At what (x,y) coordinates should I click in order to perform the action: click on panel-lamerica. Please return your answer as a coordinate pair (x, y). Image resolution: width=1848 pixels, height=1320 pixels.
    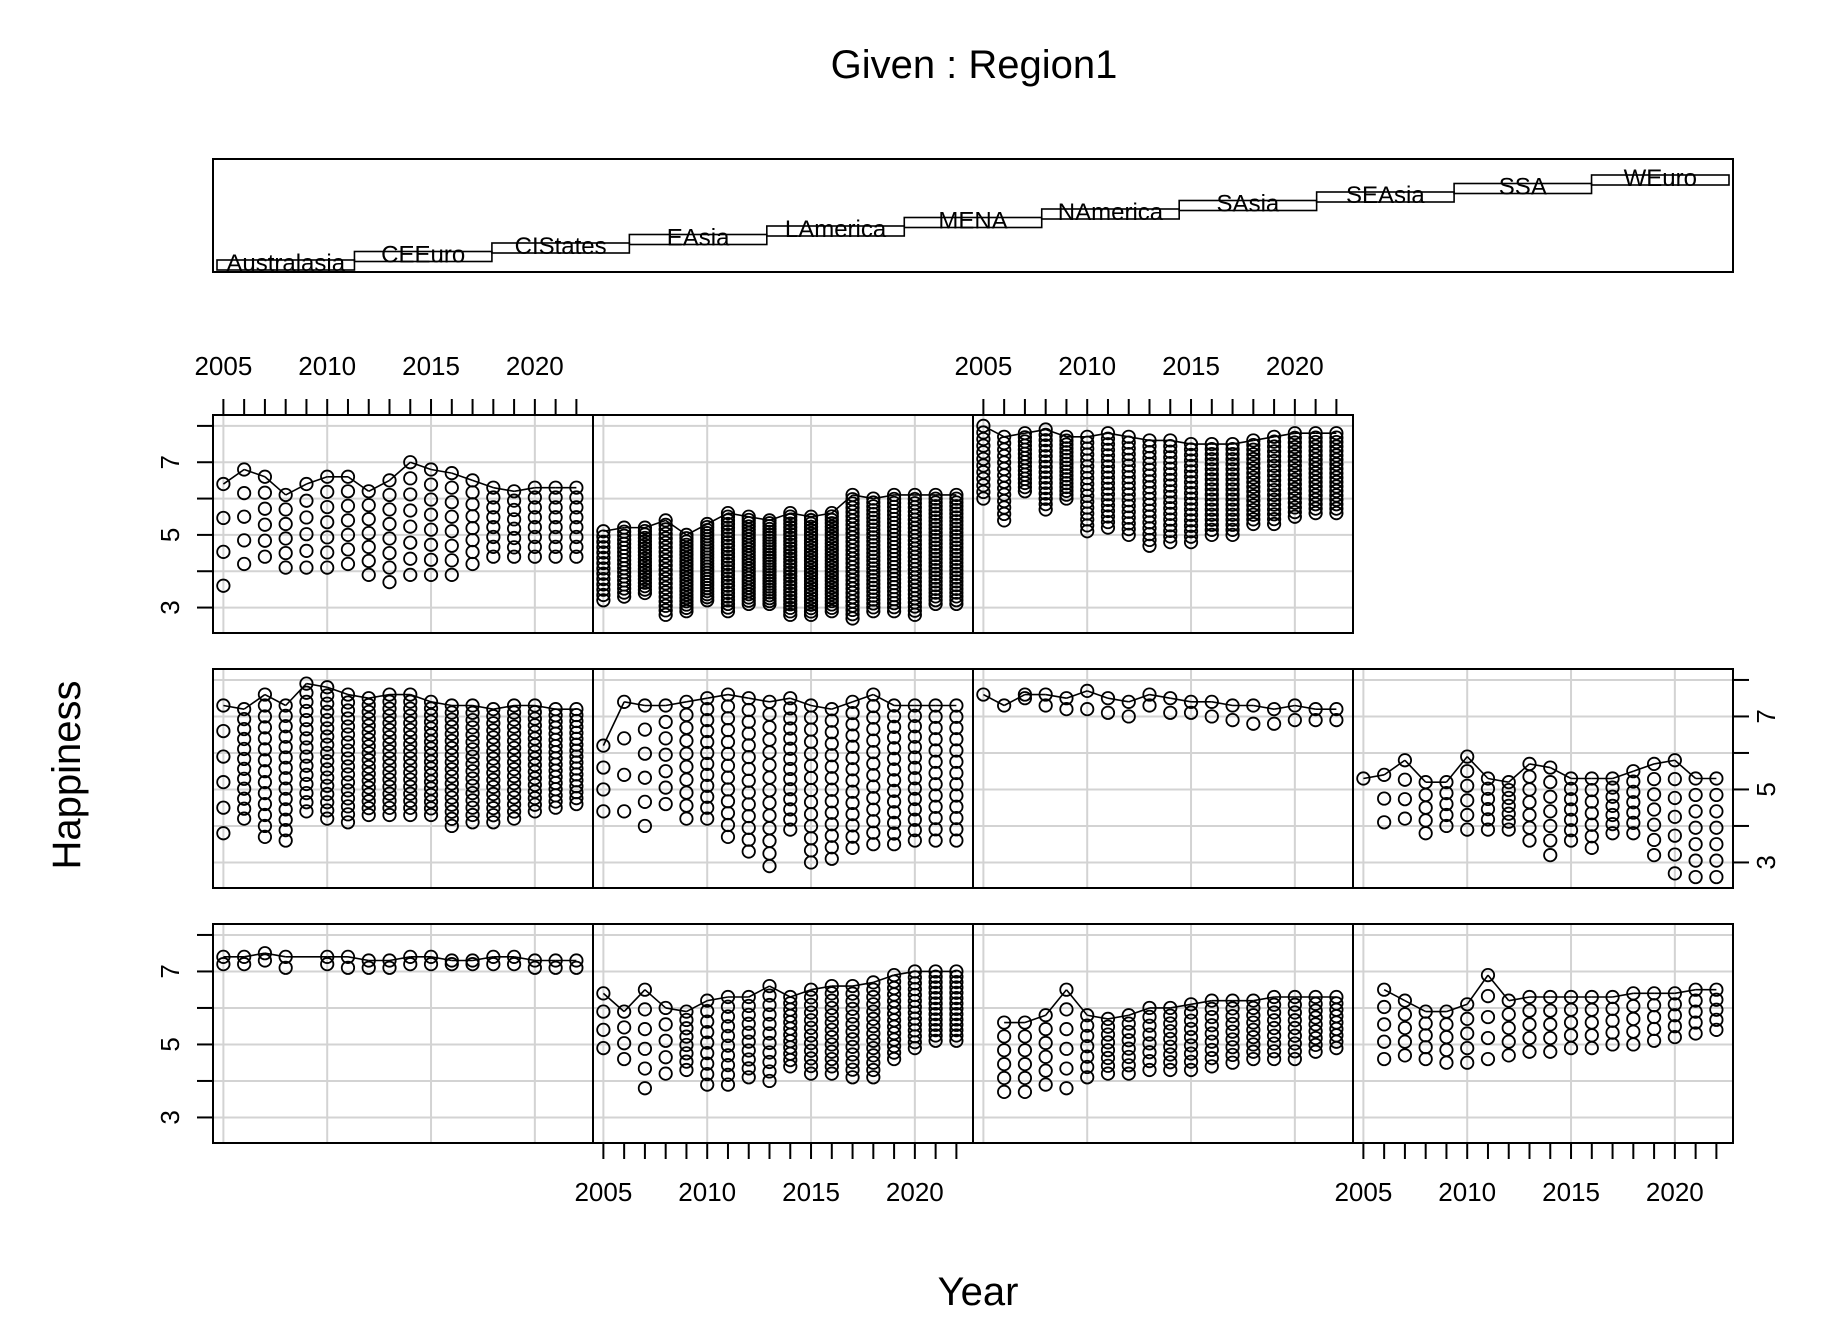
    Looking at the image, I should click on (403, 778).